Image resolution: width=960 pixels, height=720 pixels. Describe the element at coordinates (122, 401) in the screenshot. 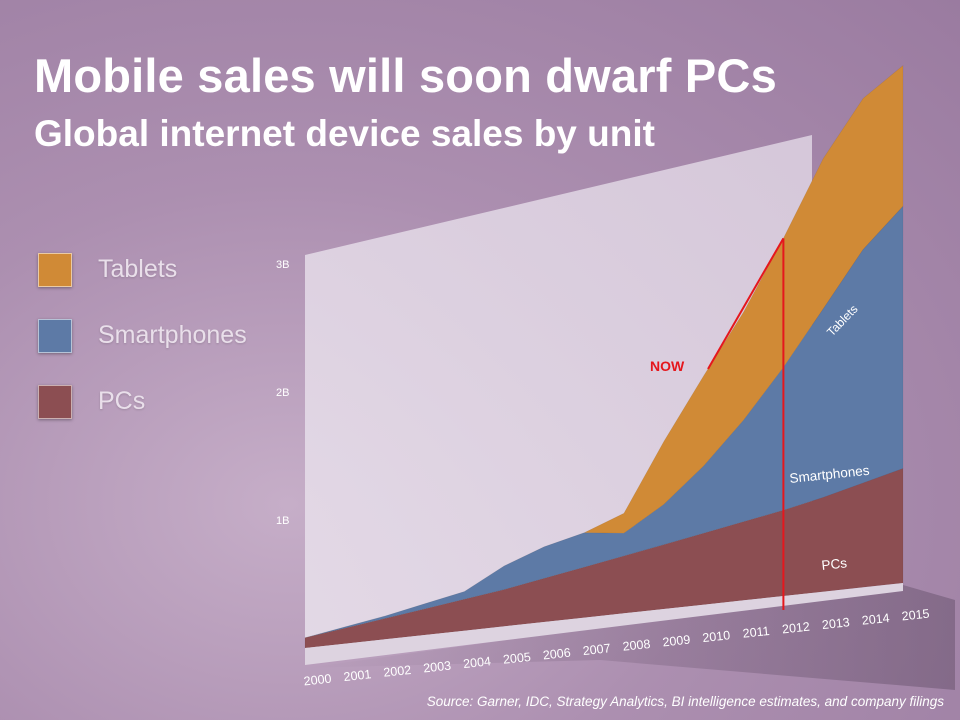

I see `legend-label-pcs: PCs` at that location.